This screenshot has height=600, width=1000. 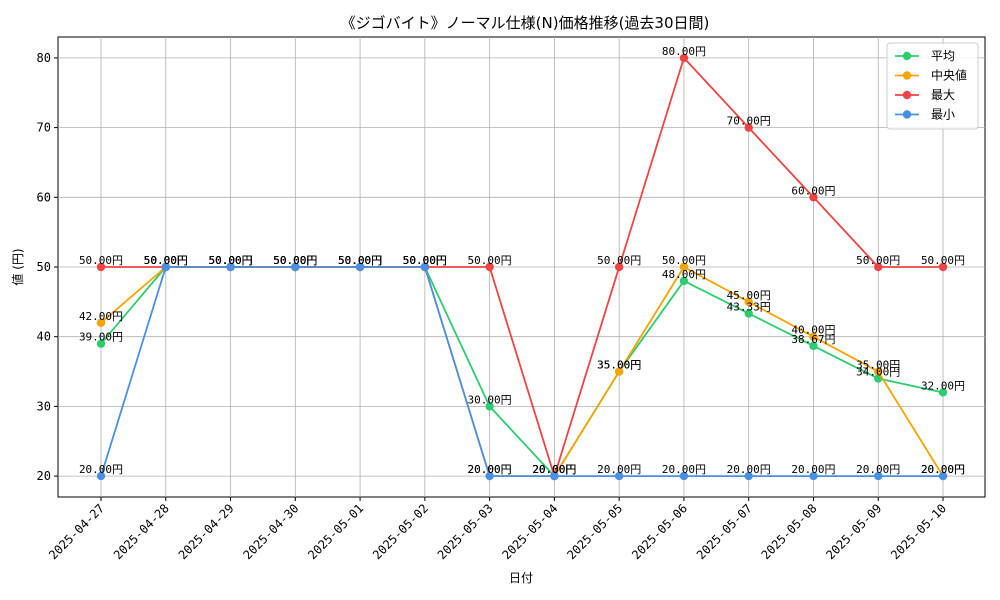 I want to click on x-tick-label: 2025-05-02, so click(x=400, y=531).